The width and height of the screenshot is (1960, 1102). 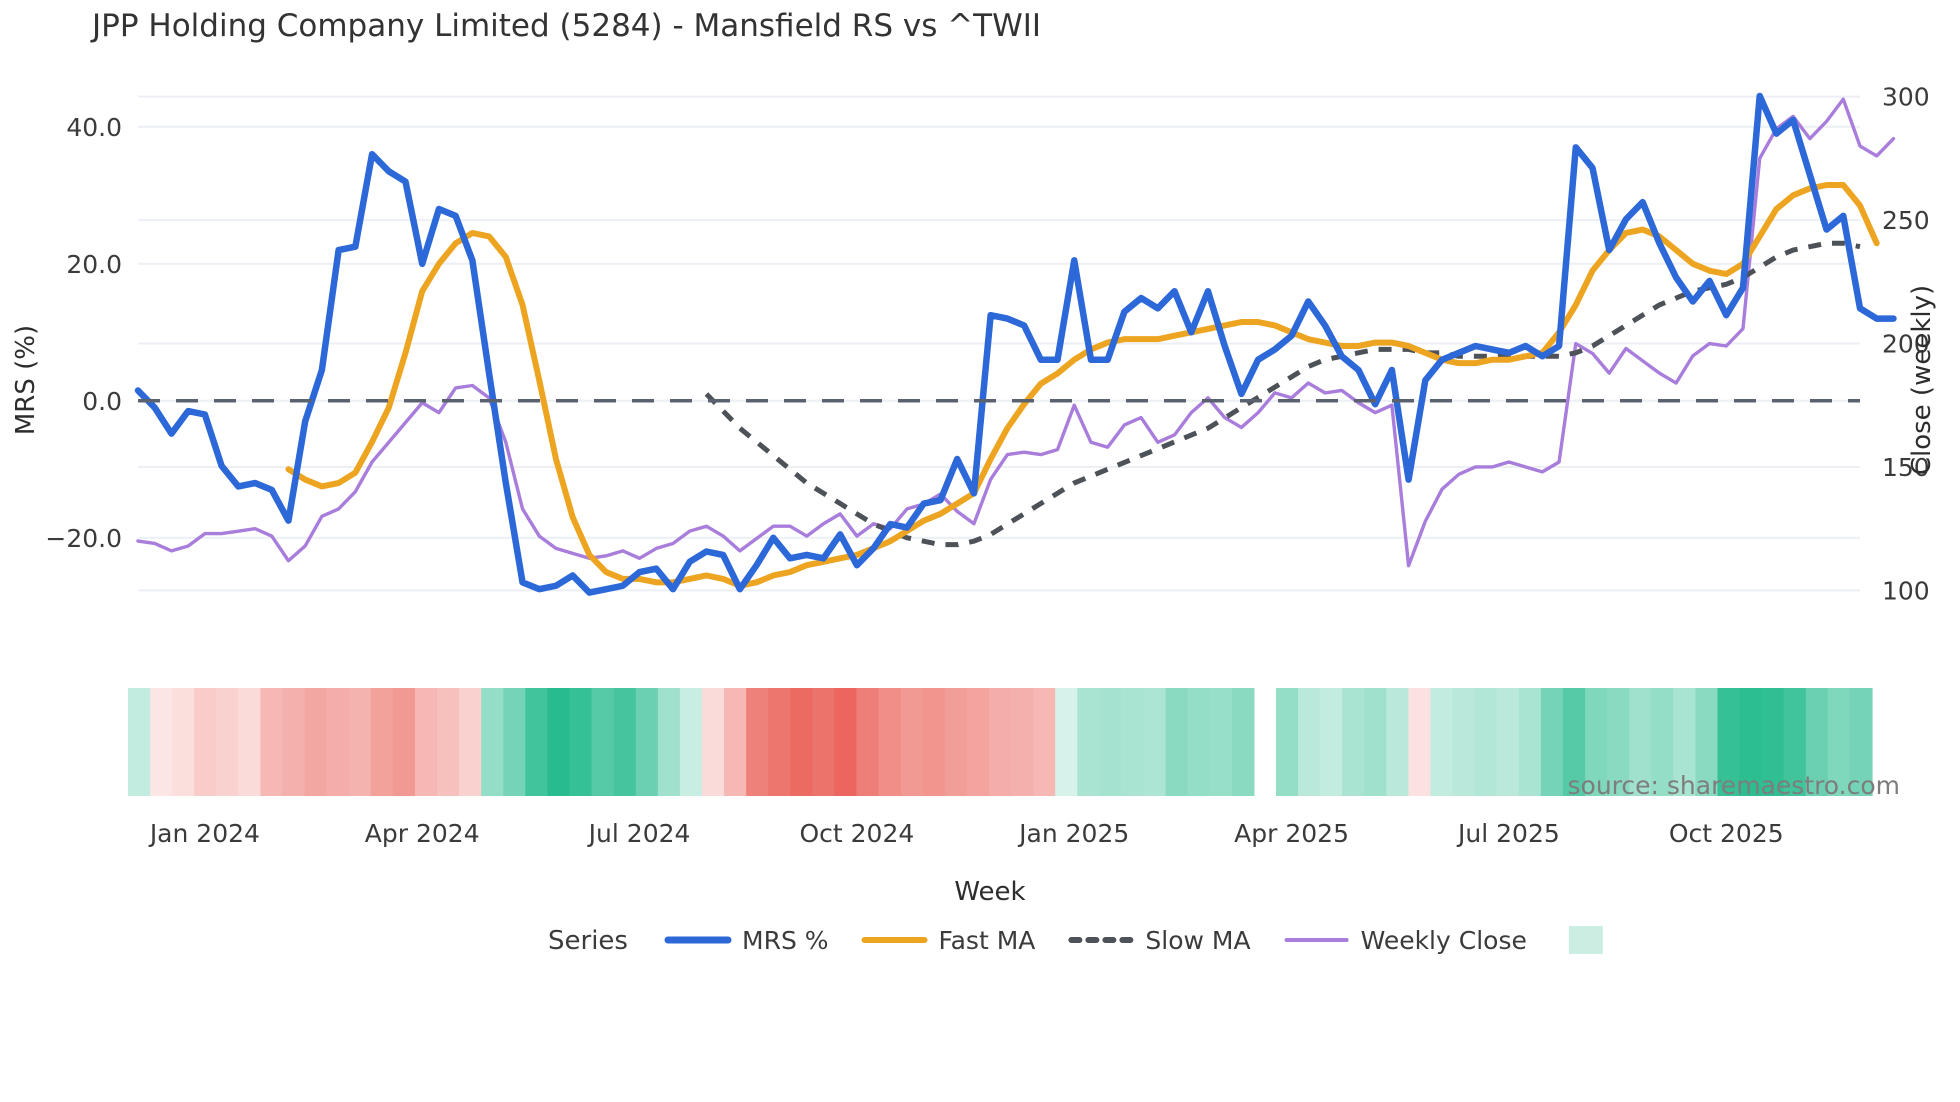 I want to click on right-axis-tick-label: 100, so click(x=1906, y=590).